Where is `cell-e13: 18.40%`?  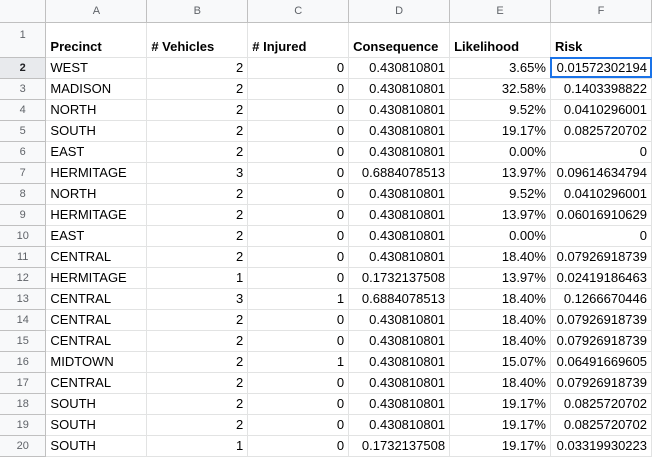
cell-e13: 18.40% is located at coordinates (500, 299).